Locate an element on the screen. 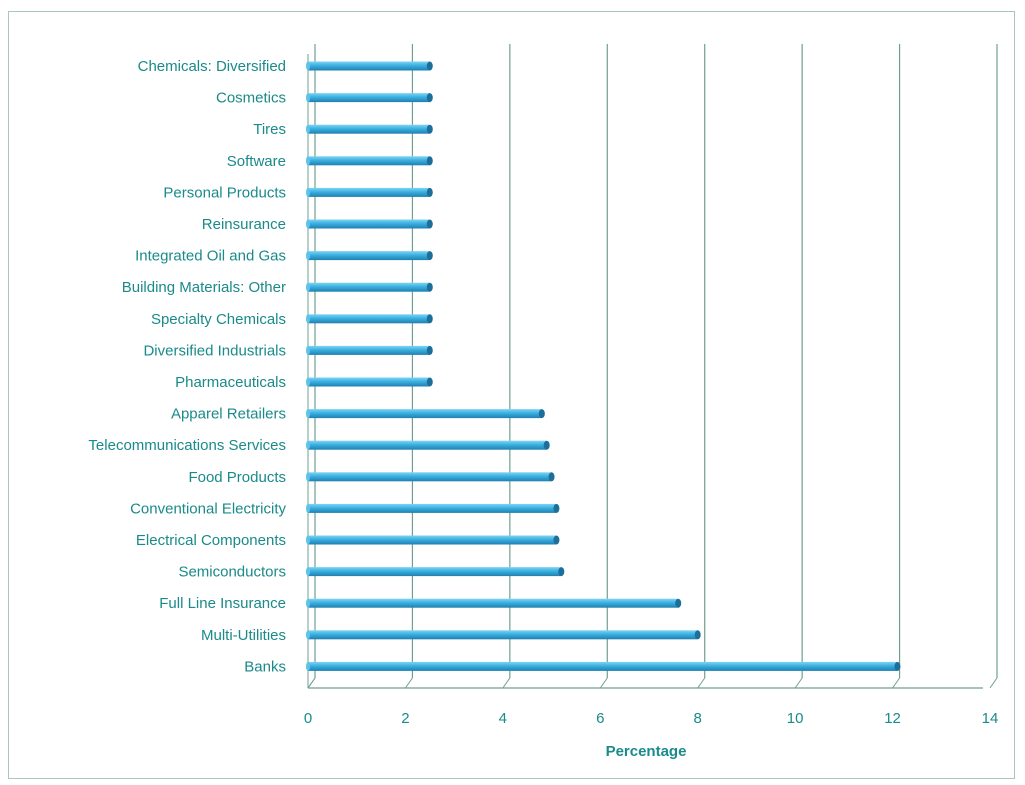  category-label: Tires is located at coordinates (269, 129).